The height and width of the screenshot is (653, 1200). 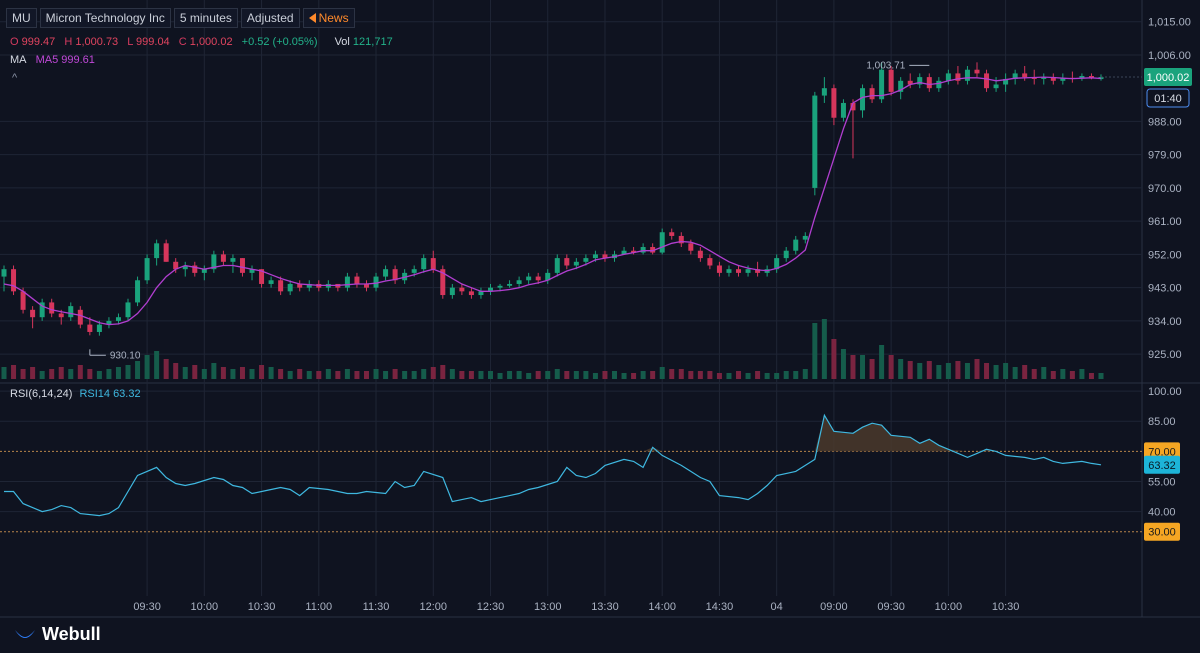 I want to click on open-label: O, so click(x=14, y=42).